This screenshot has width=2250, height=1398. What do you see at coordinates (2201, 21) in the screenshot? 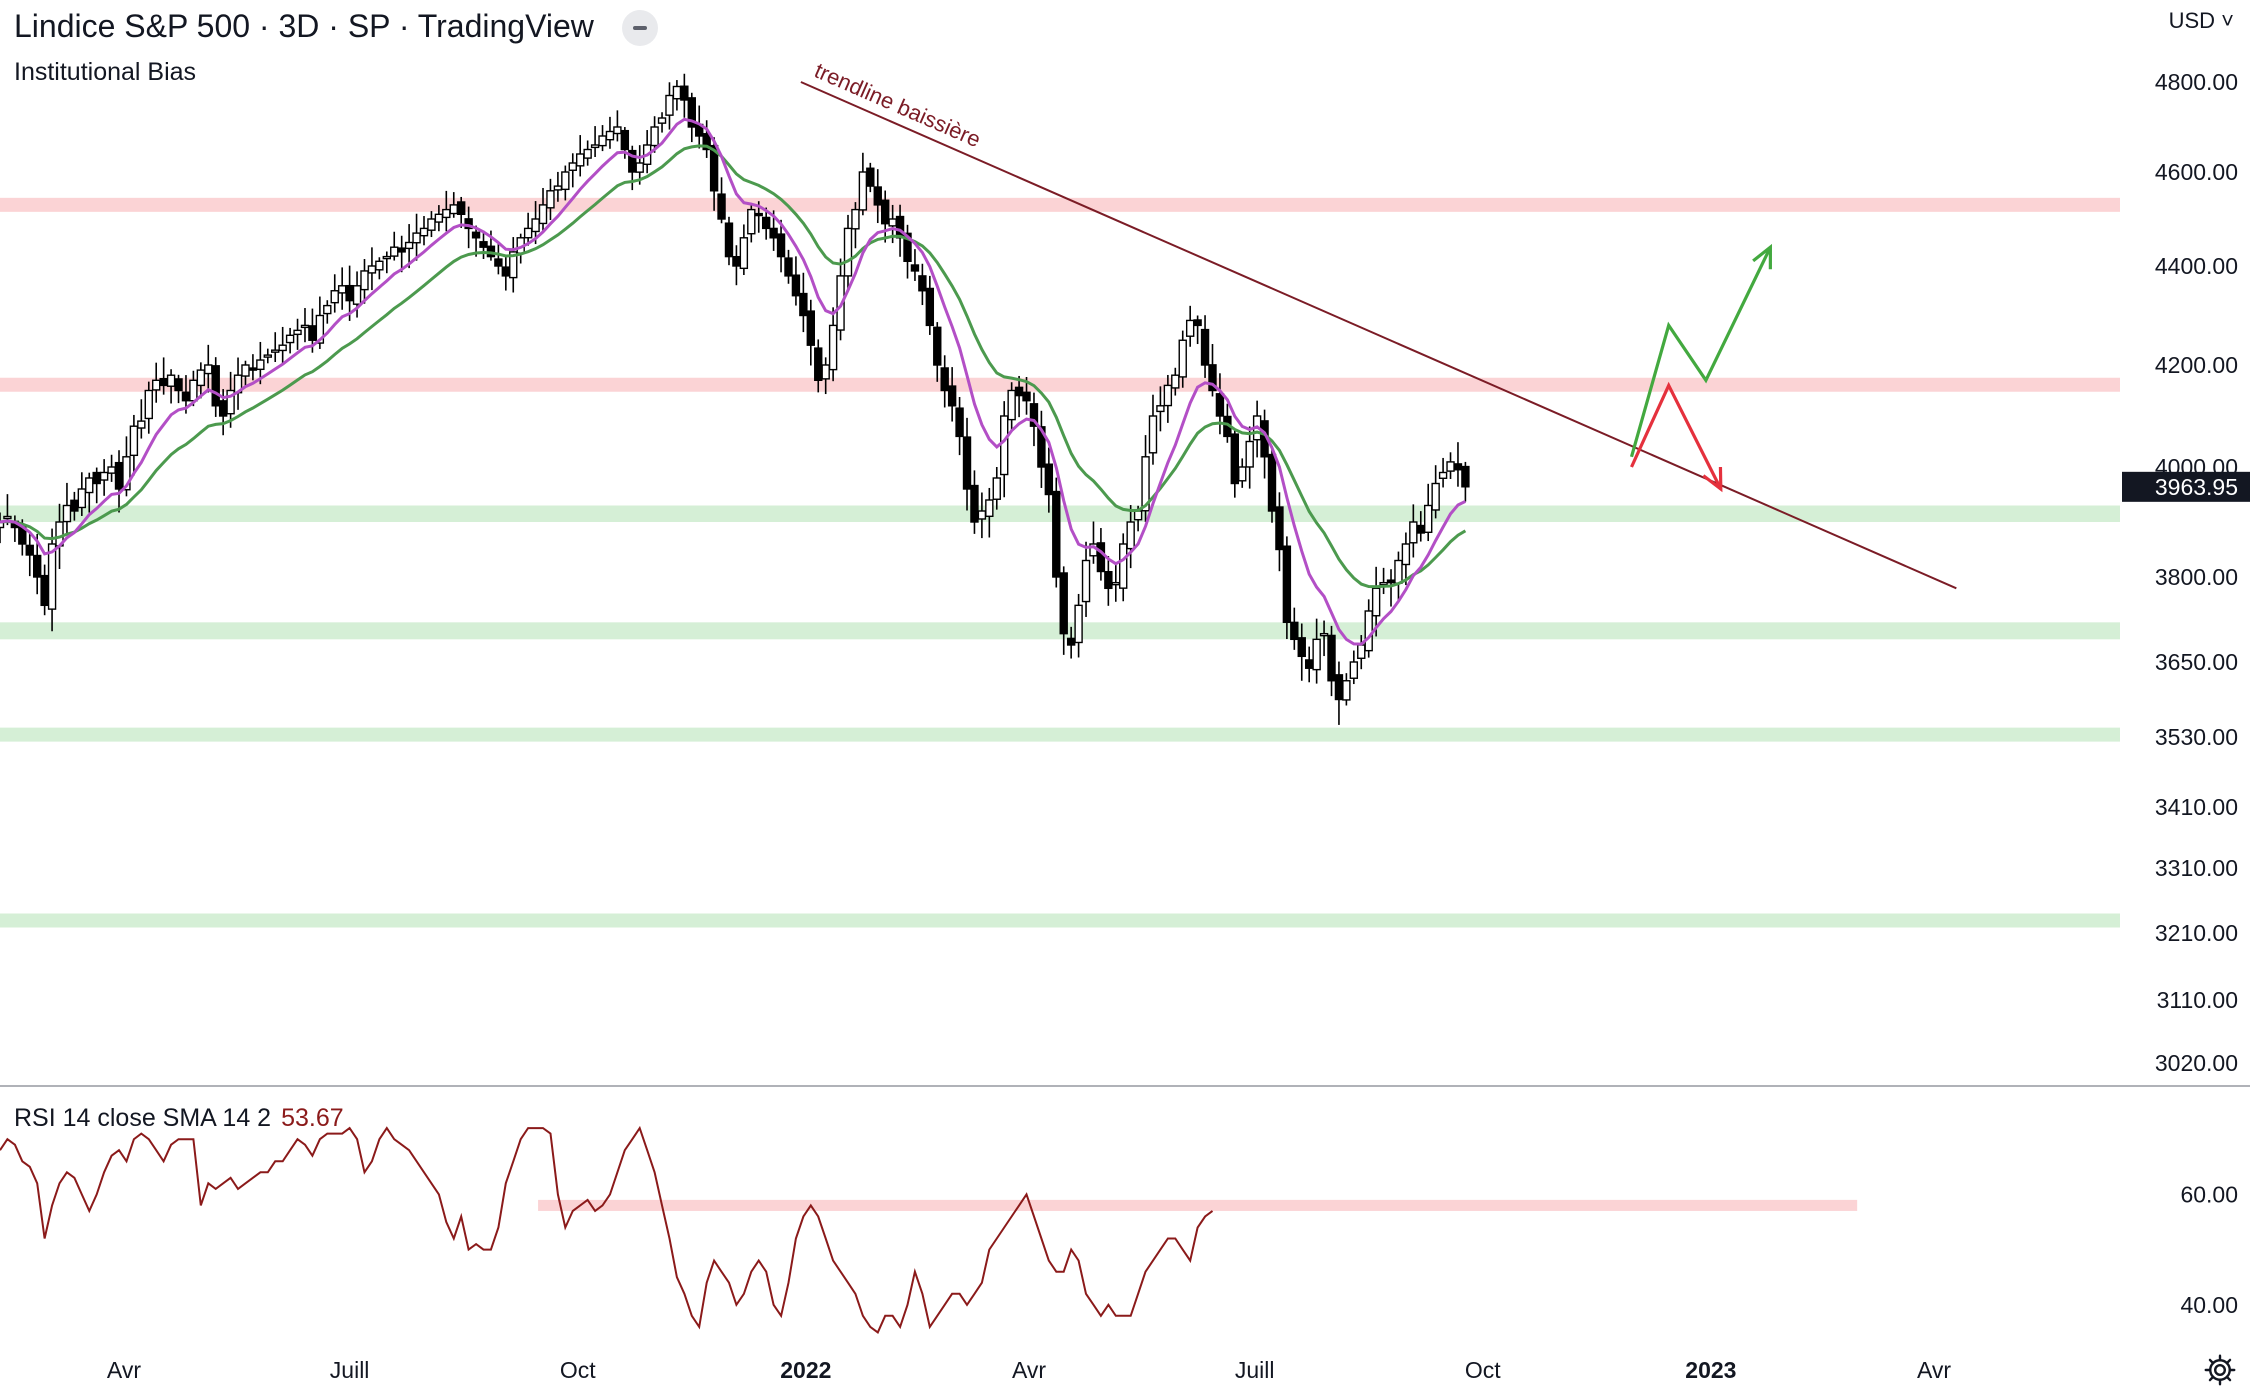
I see `currency-selector: USD ˅` at bounding box center [2201, 21].